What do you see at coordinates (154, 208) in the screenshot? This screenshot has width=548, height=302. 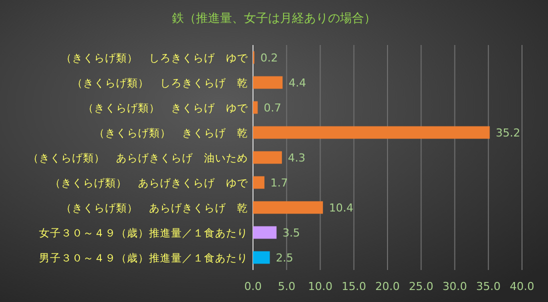 I see `y-tick-label: （きくらげ類） あらげきくらげ 乾` at bounding box center [154, 208].